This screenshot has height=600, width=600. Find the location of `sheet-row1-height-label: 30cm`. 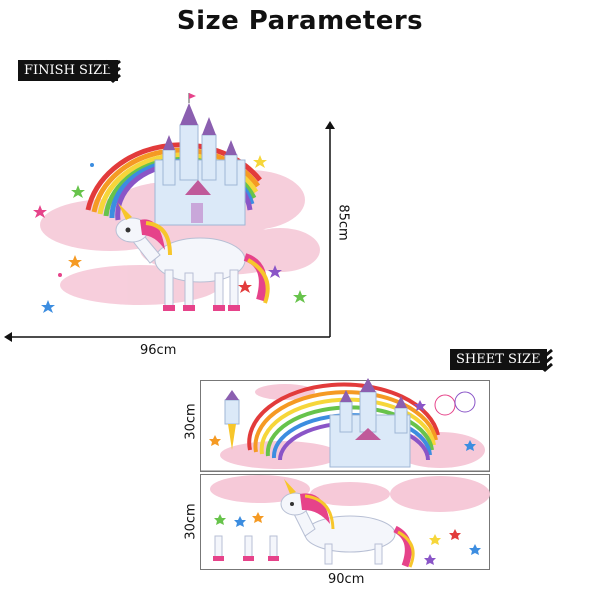

sheet-row1-height-label: 30cm is located at coordinates (191, 421).